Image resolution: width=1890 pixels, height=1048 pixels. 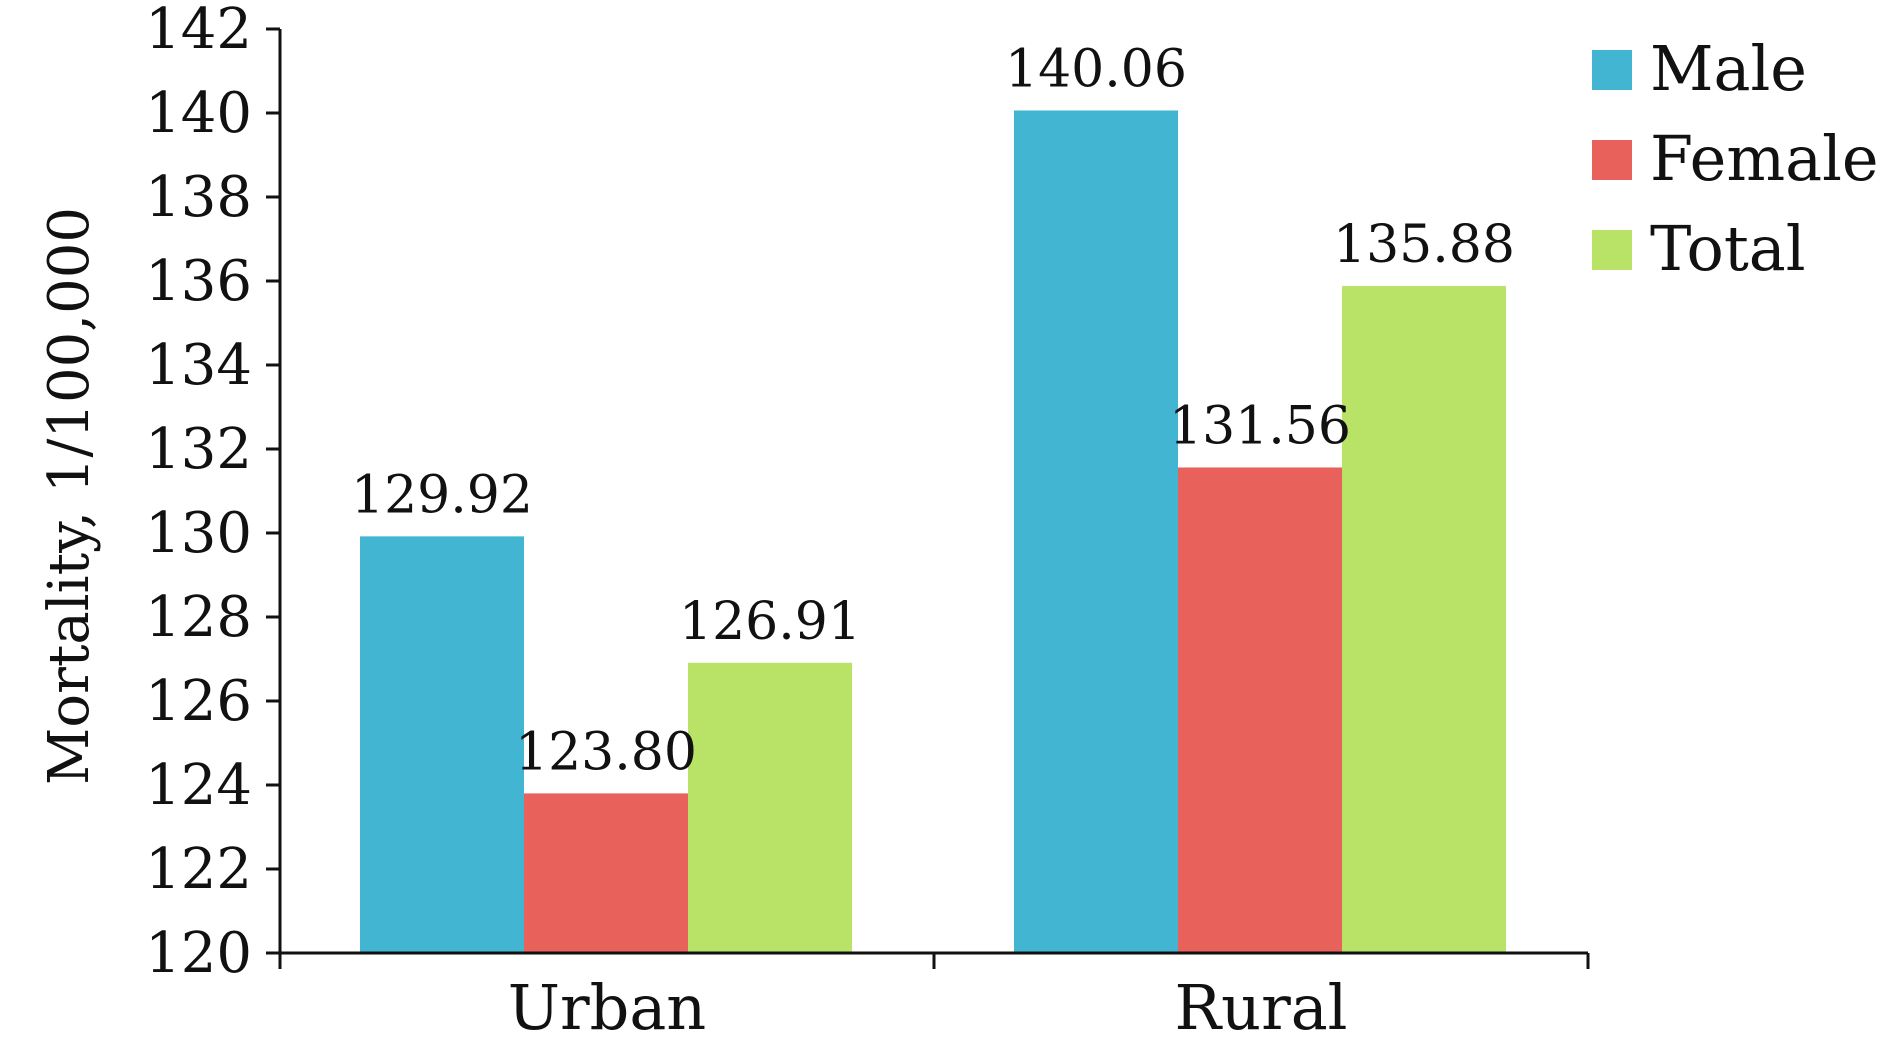 I want to click on bar-urban-female, so click(x=606, y=873).